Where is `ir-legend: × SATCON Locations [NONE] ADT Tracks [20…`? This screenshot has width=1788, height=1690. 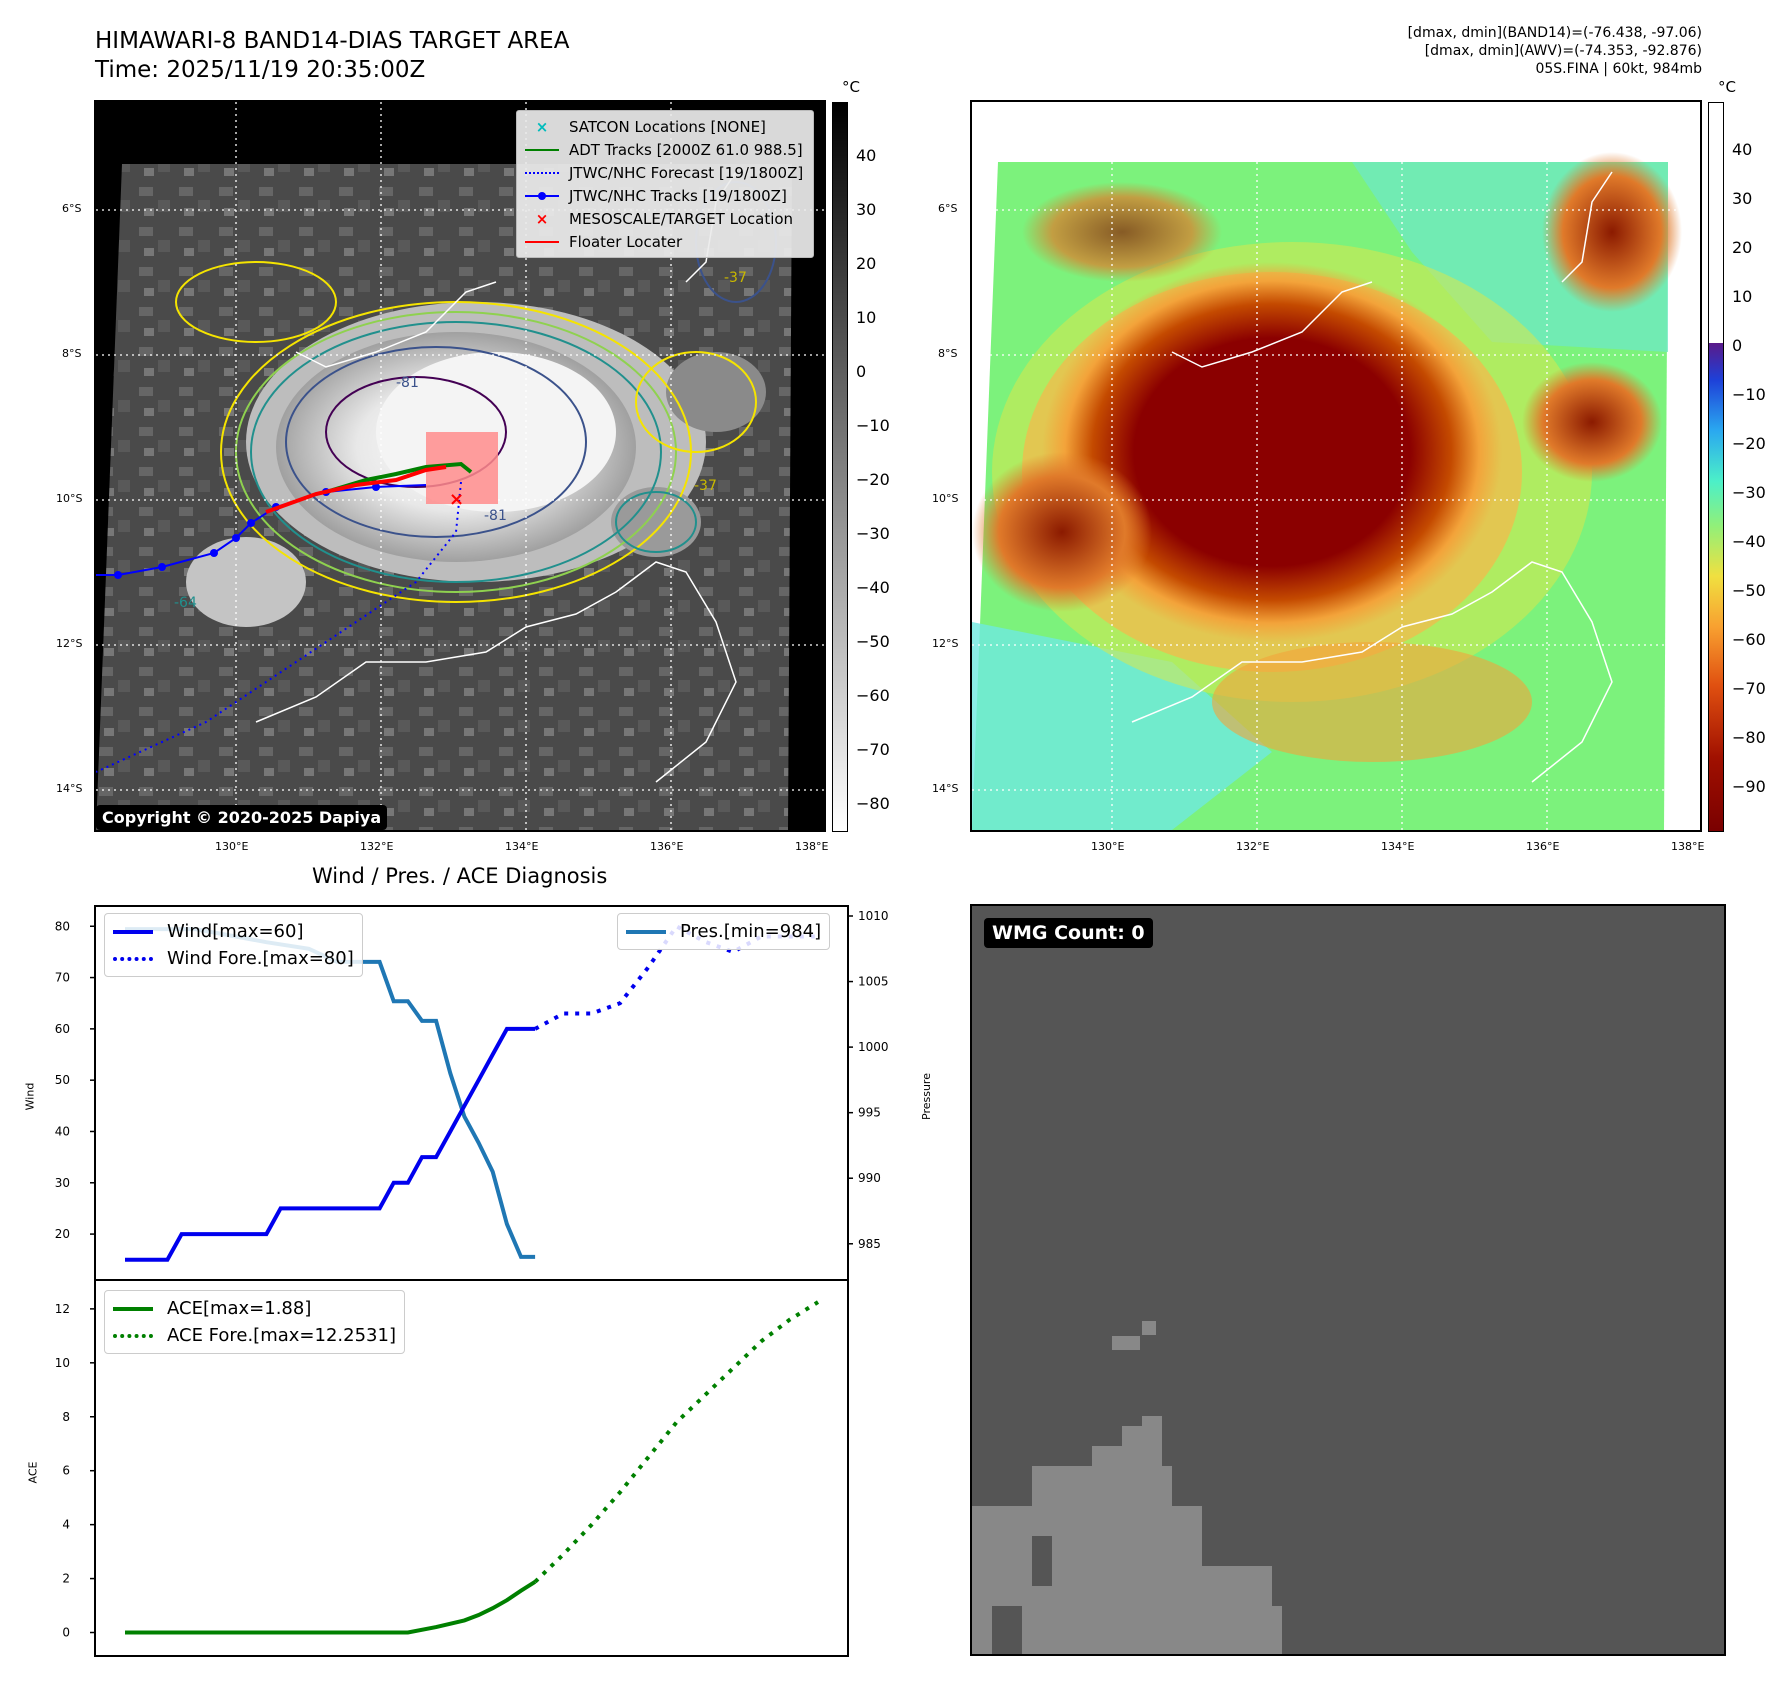
ir-legend: × SATCON Locations [NONE] ADT Tracks [20… is located at coordinates (665, 184).